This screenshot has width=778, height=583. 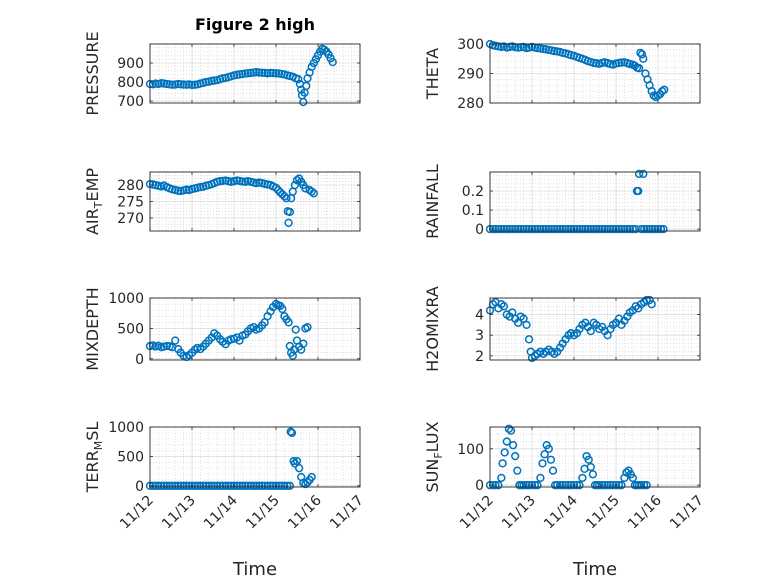 What do you see at coordinates (255, 24) in the screenshot?
I see `figure-title: Figure 2 high` at bounding box center [255, 24].